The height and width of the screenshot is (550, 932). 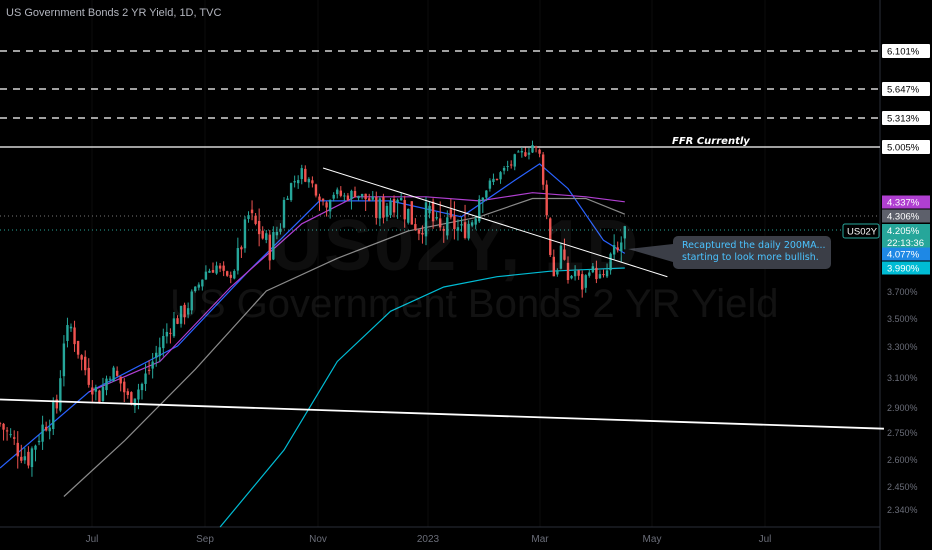 I want to click on ffr-label: FFR Currently, so click(x=711, y=141).